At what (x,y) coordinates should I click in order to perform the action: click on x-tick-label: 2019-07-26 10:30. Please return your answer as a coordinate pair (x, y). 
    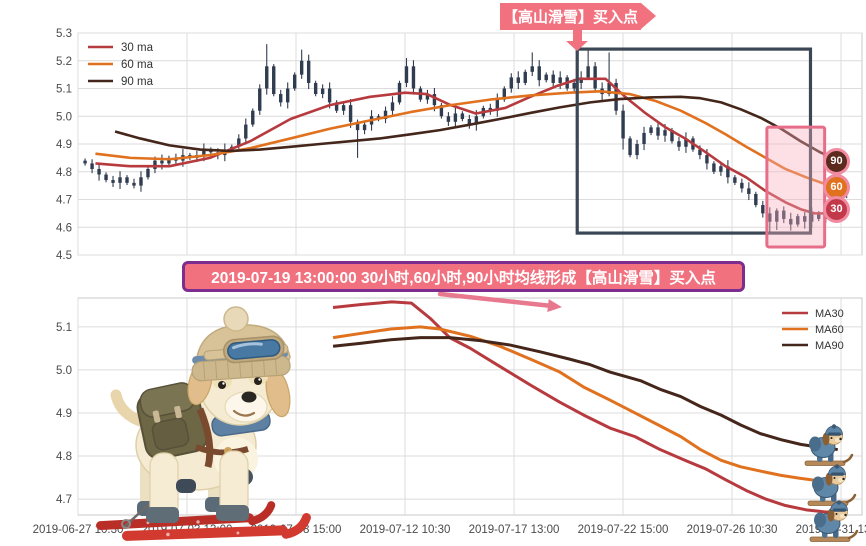
    Looking at the image, I should click on (732, 530).